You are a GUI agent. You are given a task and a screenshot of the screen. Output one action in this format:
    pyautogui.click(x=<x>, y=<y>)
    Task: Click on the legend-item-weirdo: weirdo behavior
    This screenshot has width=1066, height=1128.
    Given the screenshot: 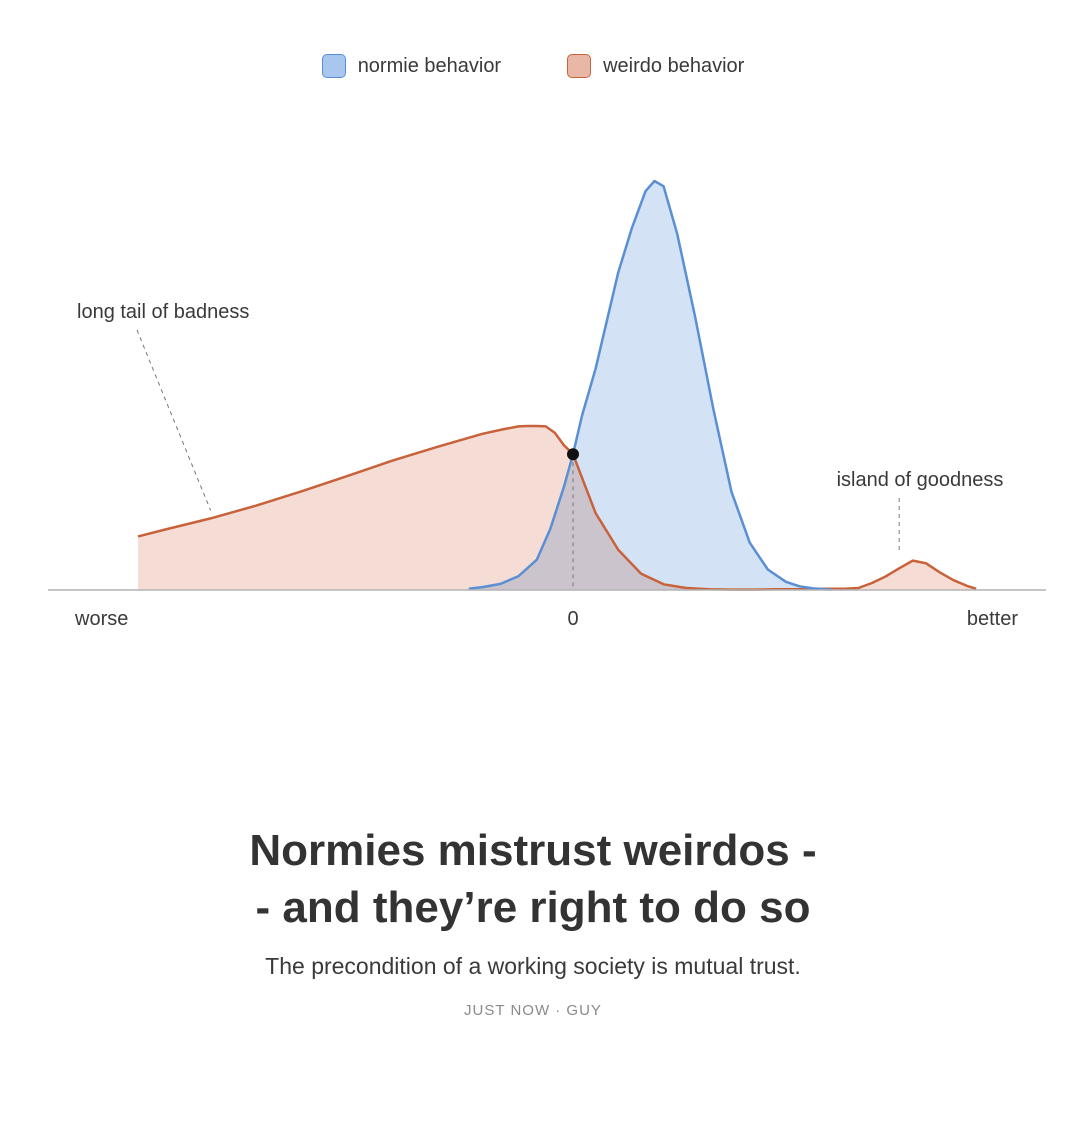 What is the action you would take?
    pyautogui.click(x=655, y=66)
    